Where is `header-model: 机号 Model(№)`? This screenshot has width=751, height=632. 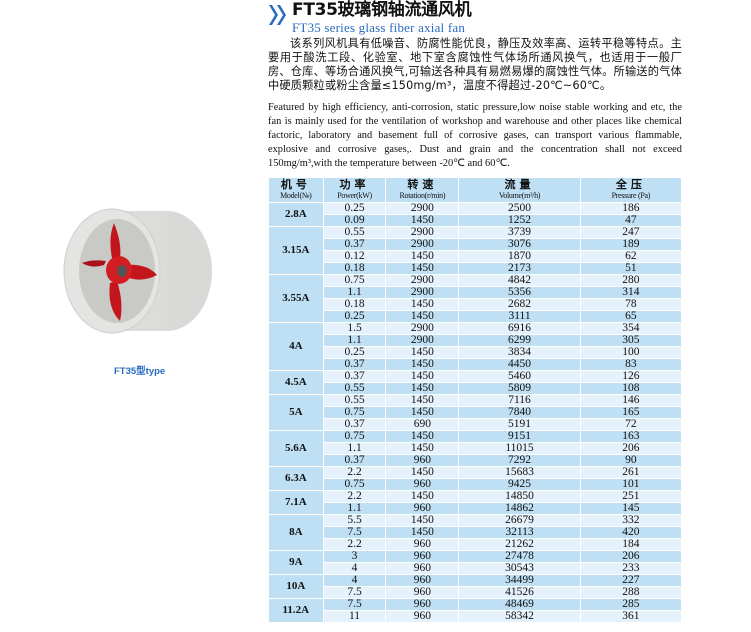 header-model: 机号 Model(№) is located at coordinates (296, 190).